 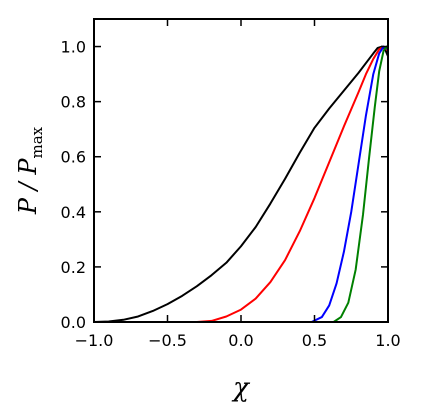 What do you see at coordinates (314, 340) in the screenshot?
I see `x-tick-label: 0.5` at bounding box center [314, 340].